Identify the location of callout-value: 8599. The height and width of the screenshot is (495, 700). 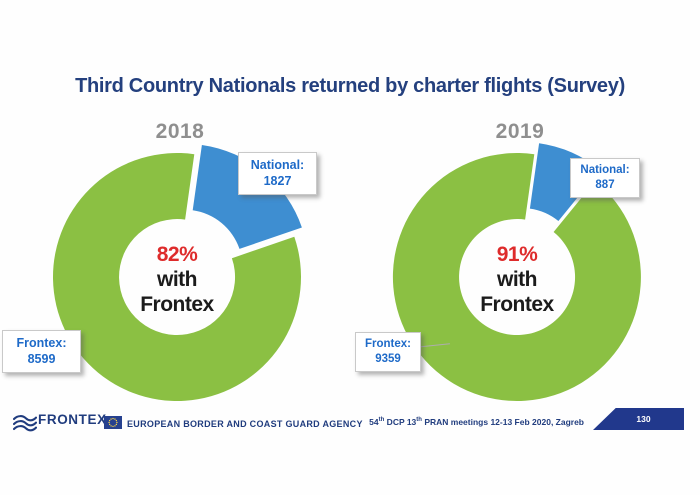
(41, 359).